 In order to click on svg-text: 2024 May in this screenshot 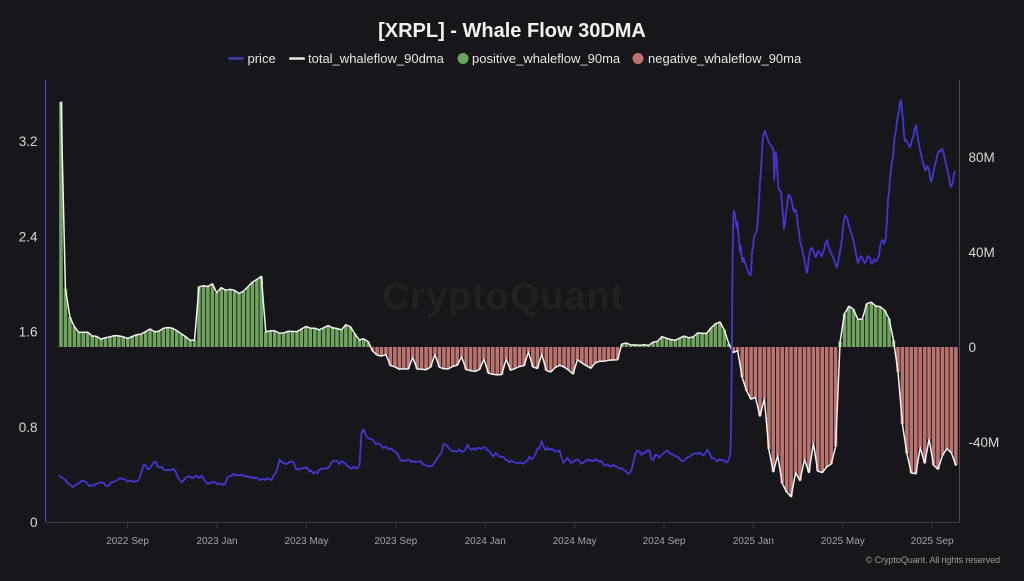, I will do `click(575, 541)`.